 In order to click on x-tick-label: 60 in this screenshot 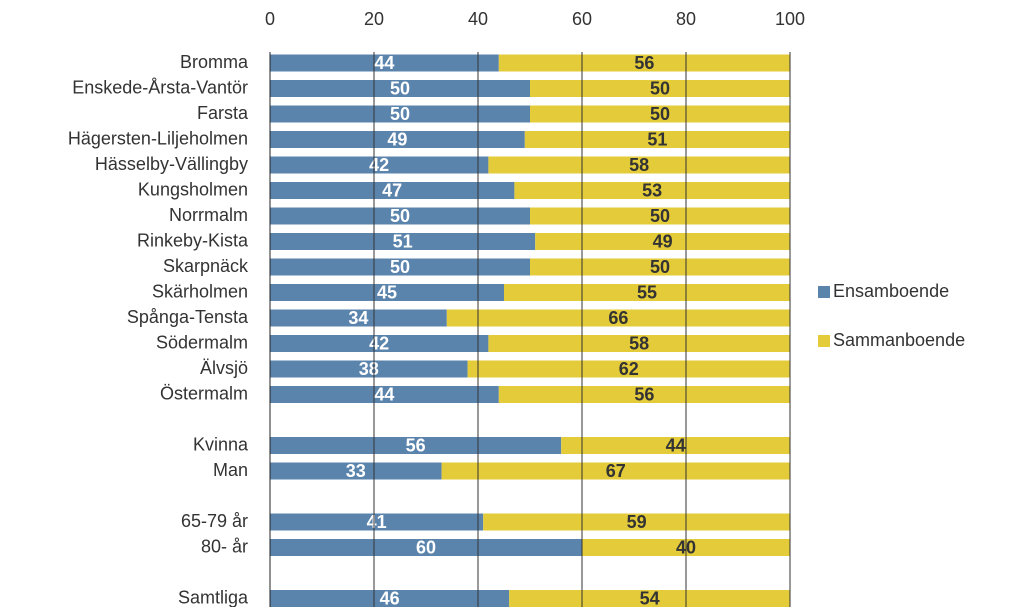, I will do `click(582, 19)`.